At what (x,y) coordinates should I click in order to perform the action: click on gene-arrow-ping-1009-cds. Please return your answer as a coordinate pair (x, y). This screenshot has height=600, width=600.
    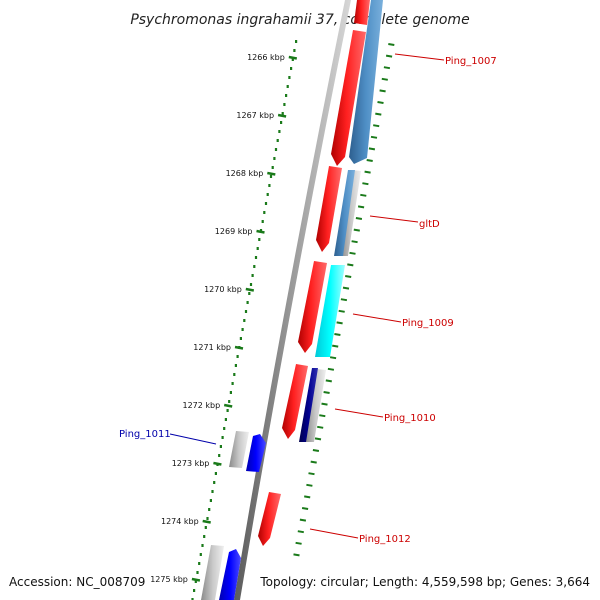
    Looking at the image, I should click on (312, 307).